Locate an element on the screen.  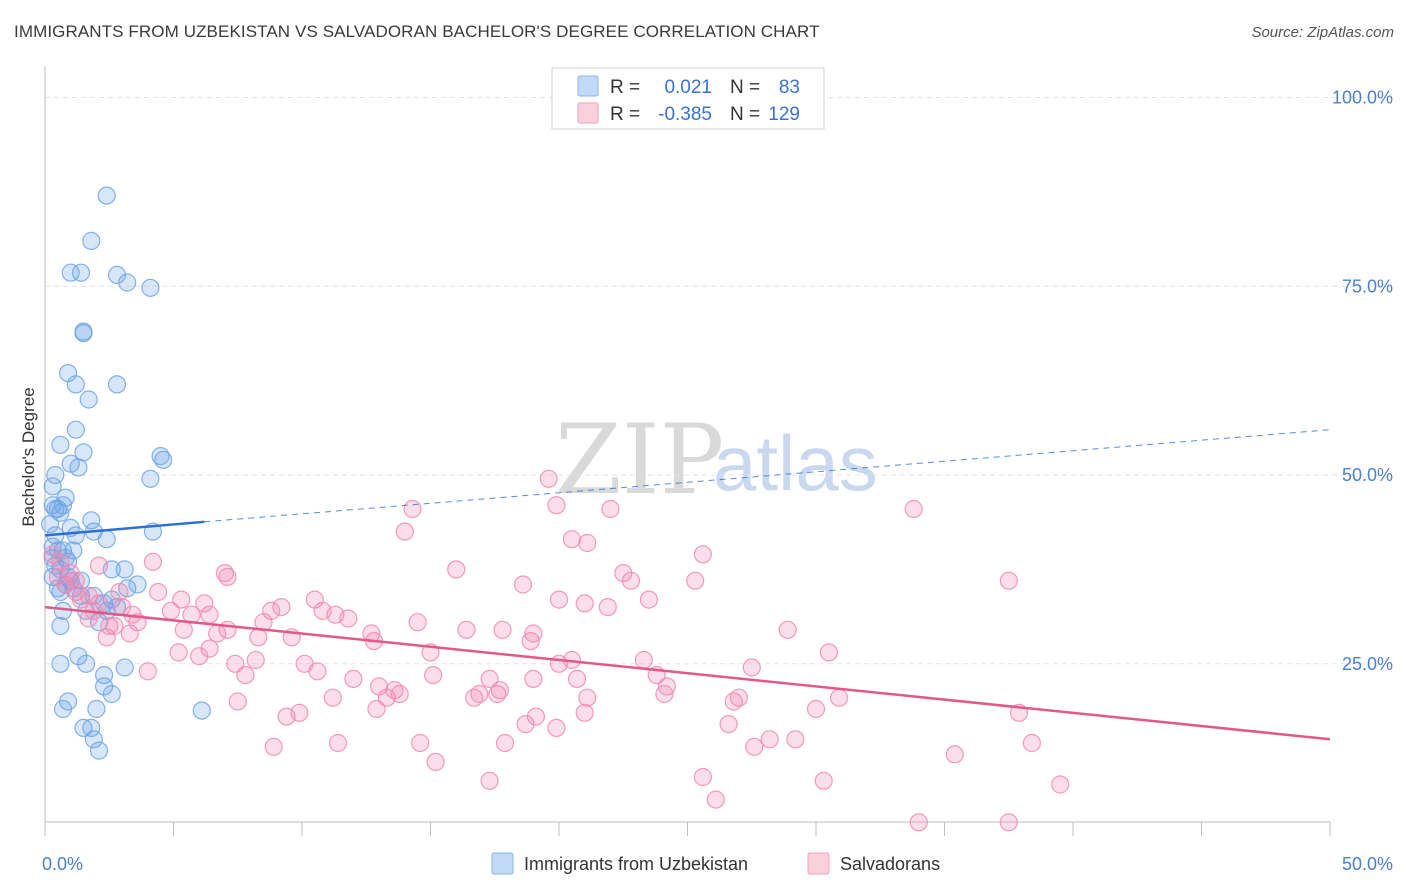
series-legend: Immigrants from Uzbekistan Salvadorans is located at coordinates (715, 863).